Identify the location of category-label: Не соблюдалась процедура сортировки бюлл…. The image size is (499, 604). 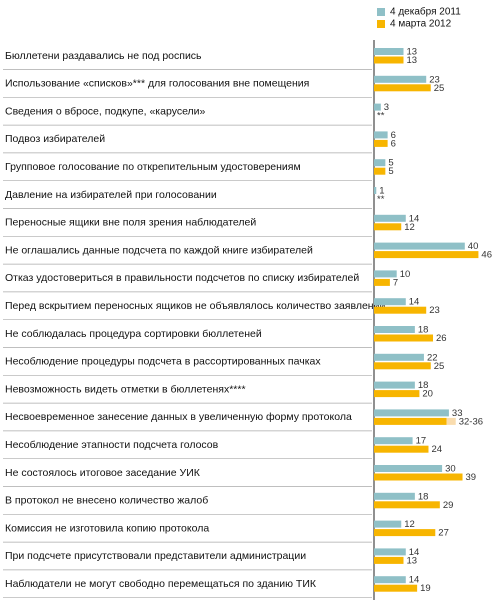
(133, 334).